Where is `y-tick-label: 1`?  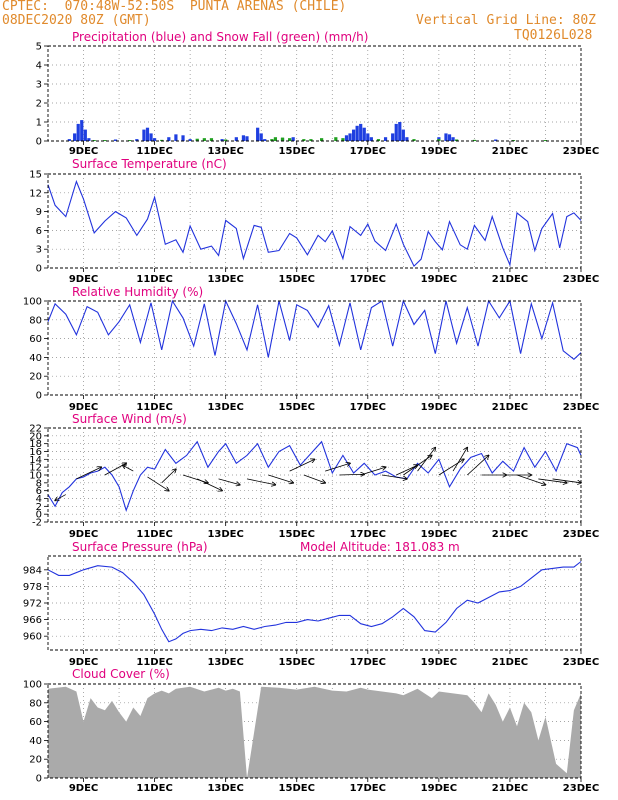
y-tick-label: 1 is located at coordinates (39, 123).